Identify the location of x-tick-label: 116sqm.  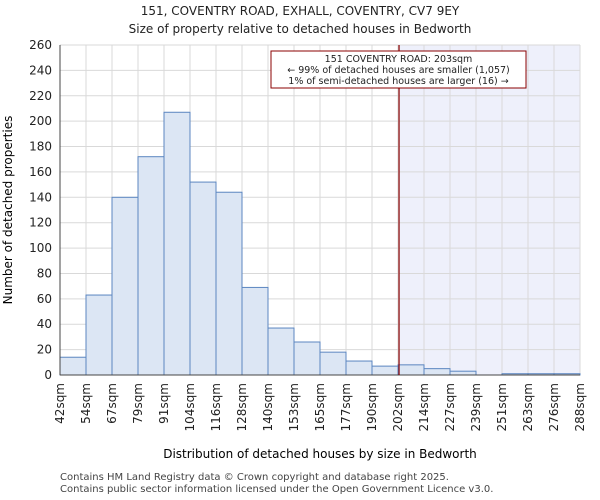
(216, 407).